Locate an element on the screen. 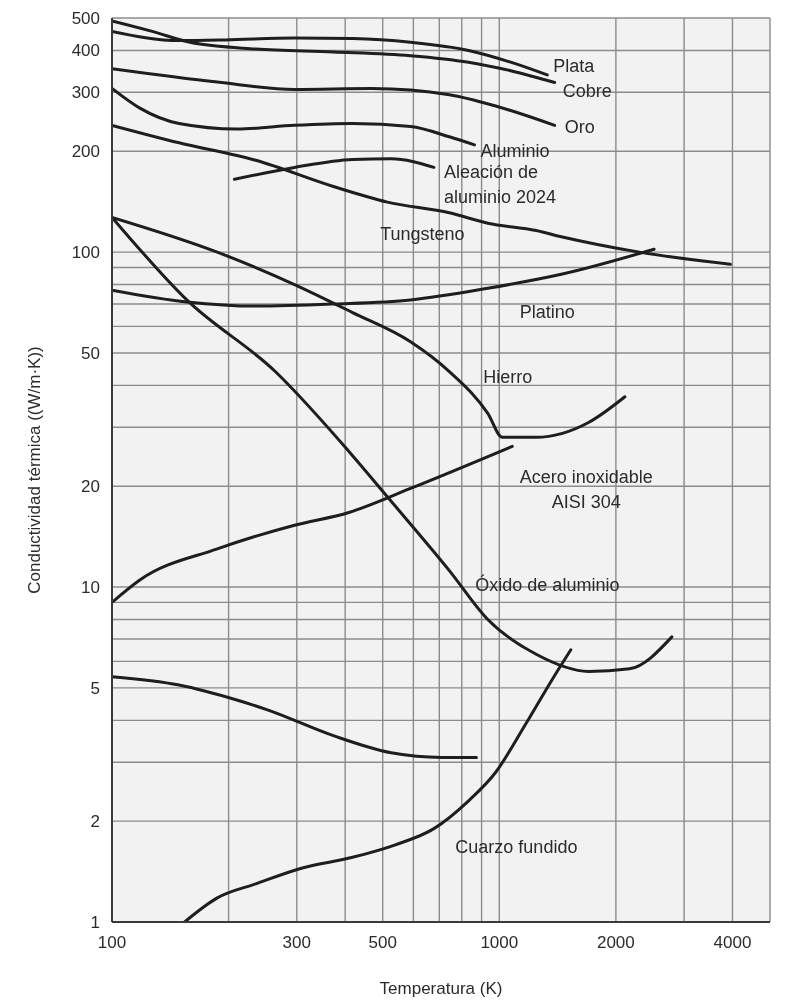  y-tick-label: 10 is located at coordinates (90, 588).